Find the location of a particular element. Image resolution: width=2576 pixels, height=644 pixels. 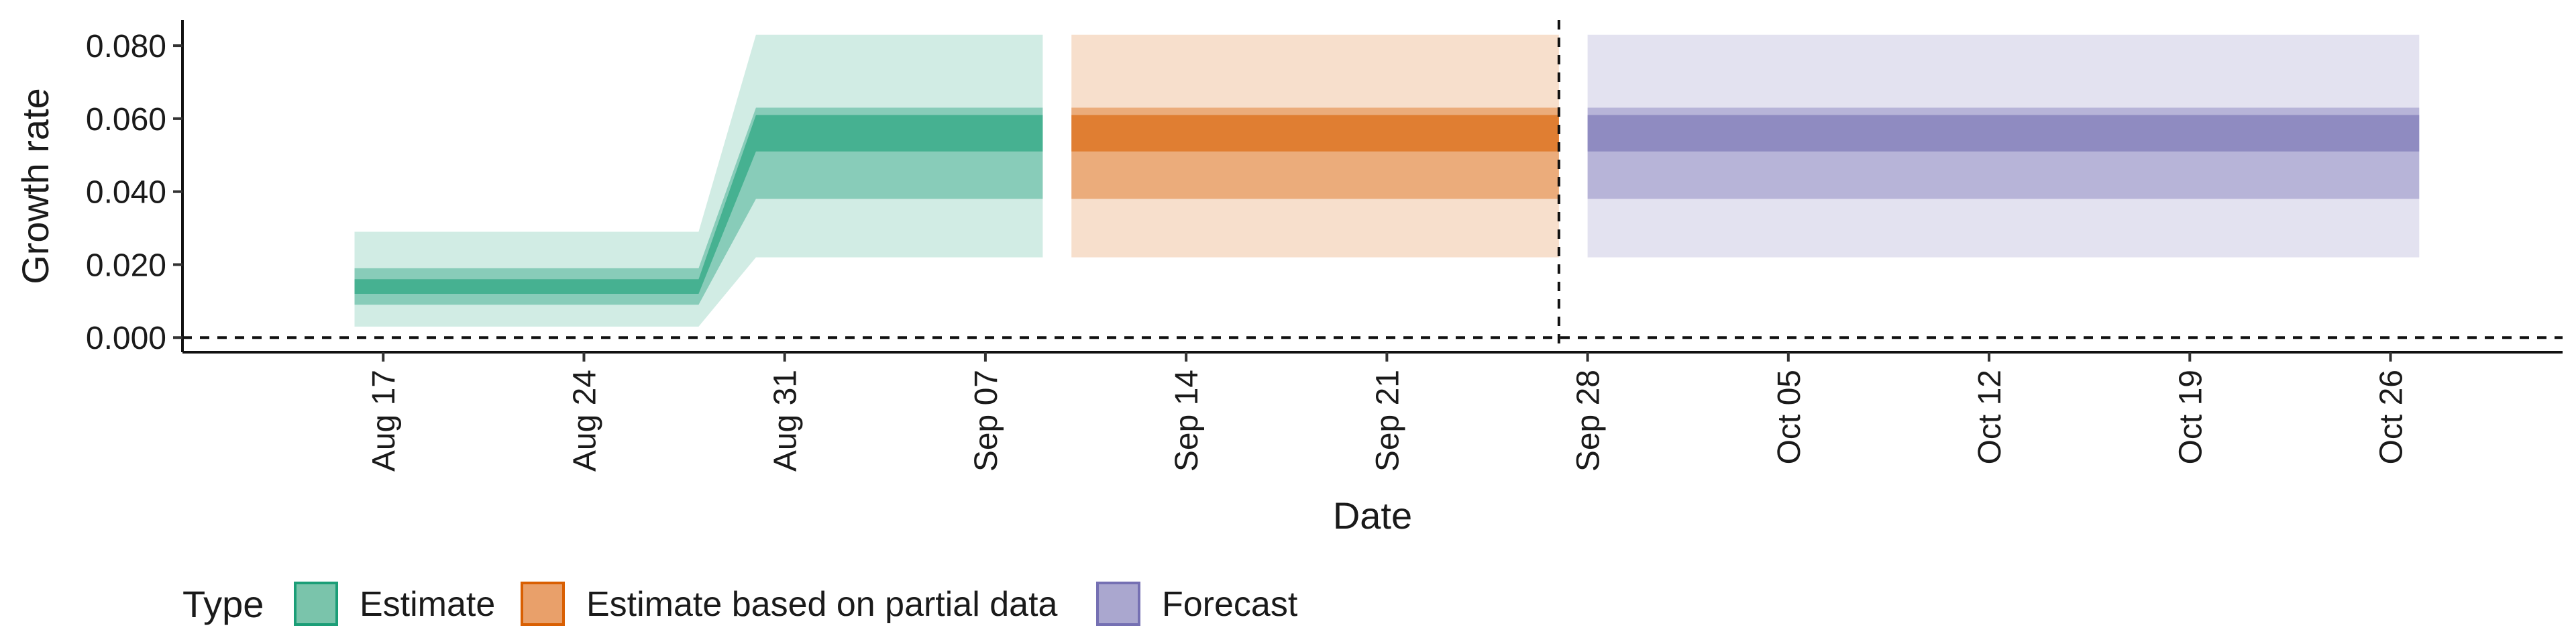

y-tick-label: 0.020 is located at coordinates (126, 265).